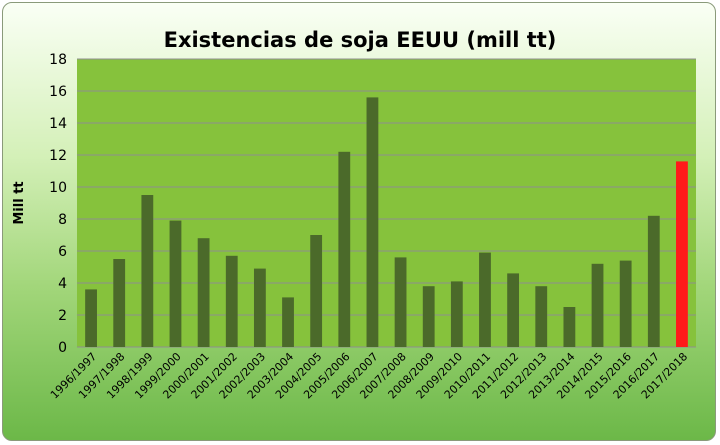 The image size is (720, 445). What do you see at coordinates (58, 156) in the screenshot?
I see `y-tick-label: 12` at bounding box center [58, 156].